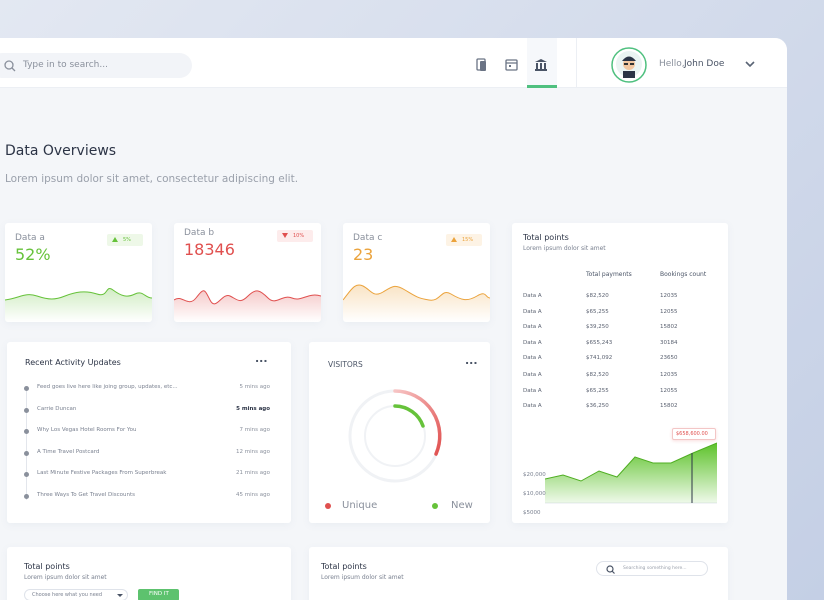 The image size is (824, 600). I want to click on tooltip: $658,600.00, so click(694, 434).